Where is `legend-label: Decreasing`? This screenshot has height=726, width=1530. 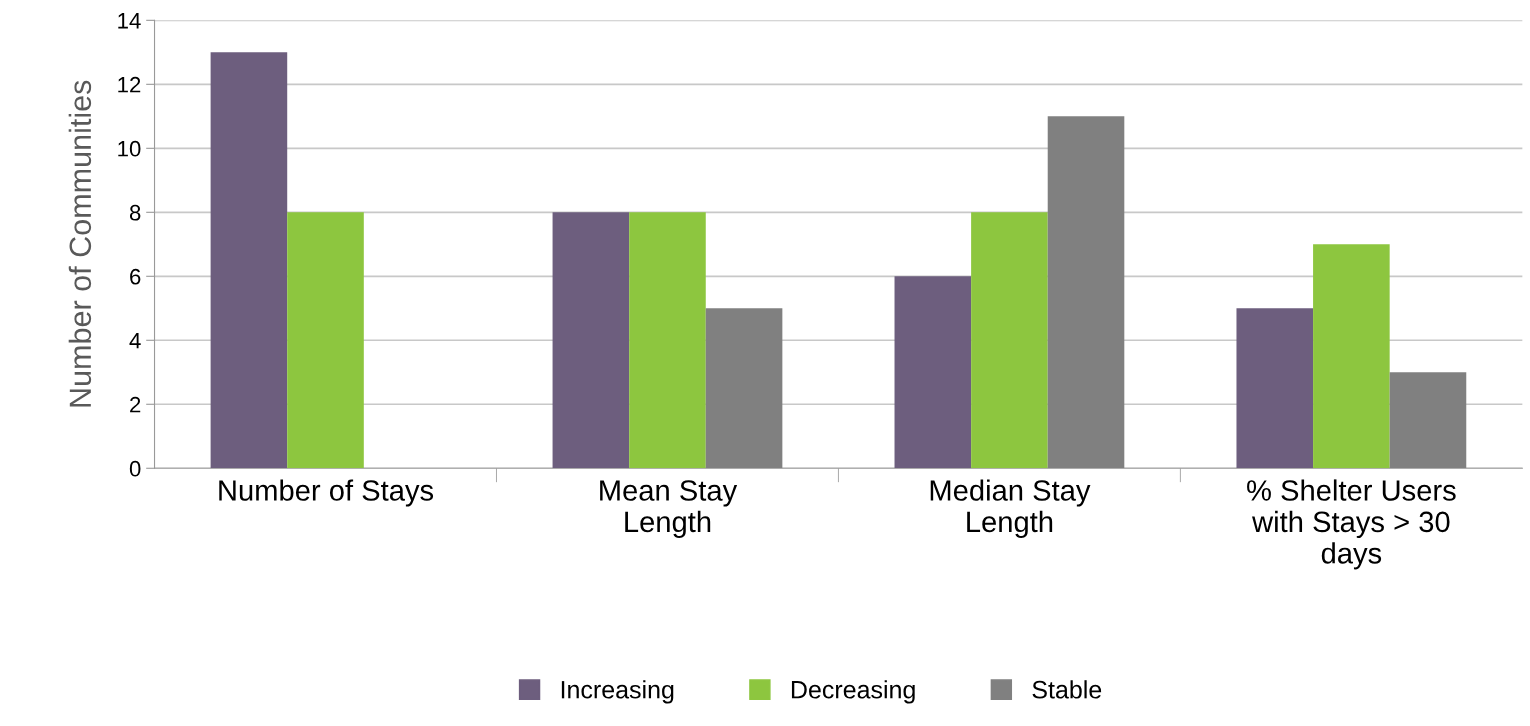 legend-label: Decreasing is located at coordinates (853, 692).